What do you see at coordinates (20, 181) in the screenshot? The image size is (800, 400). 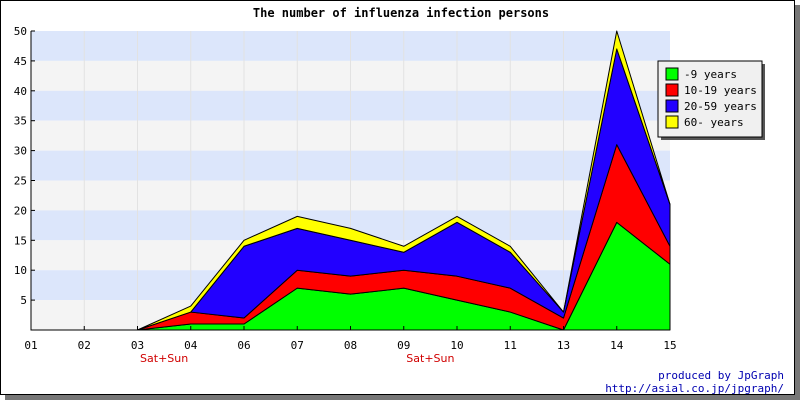 I see `y-tick-label: 25` at bounding box center [20, 181].